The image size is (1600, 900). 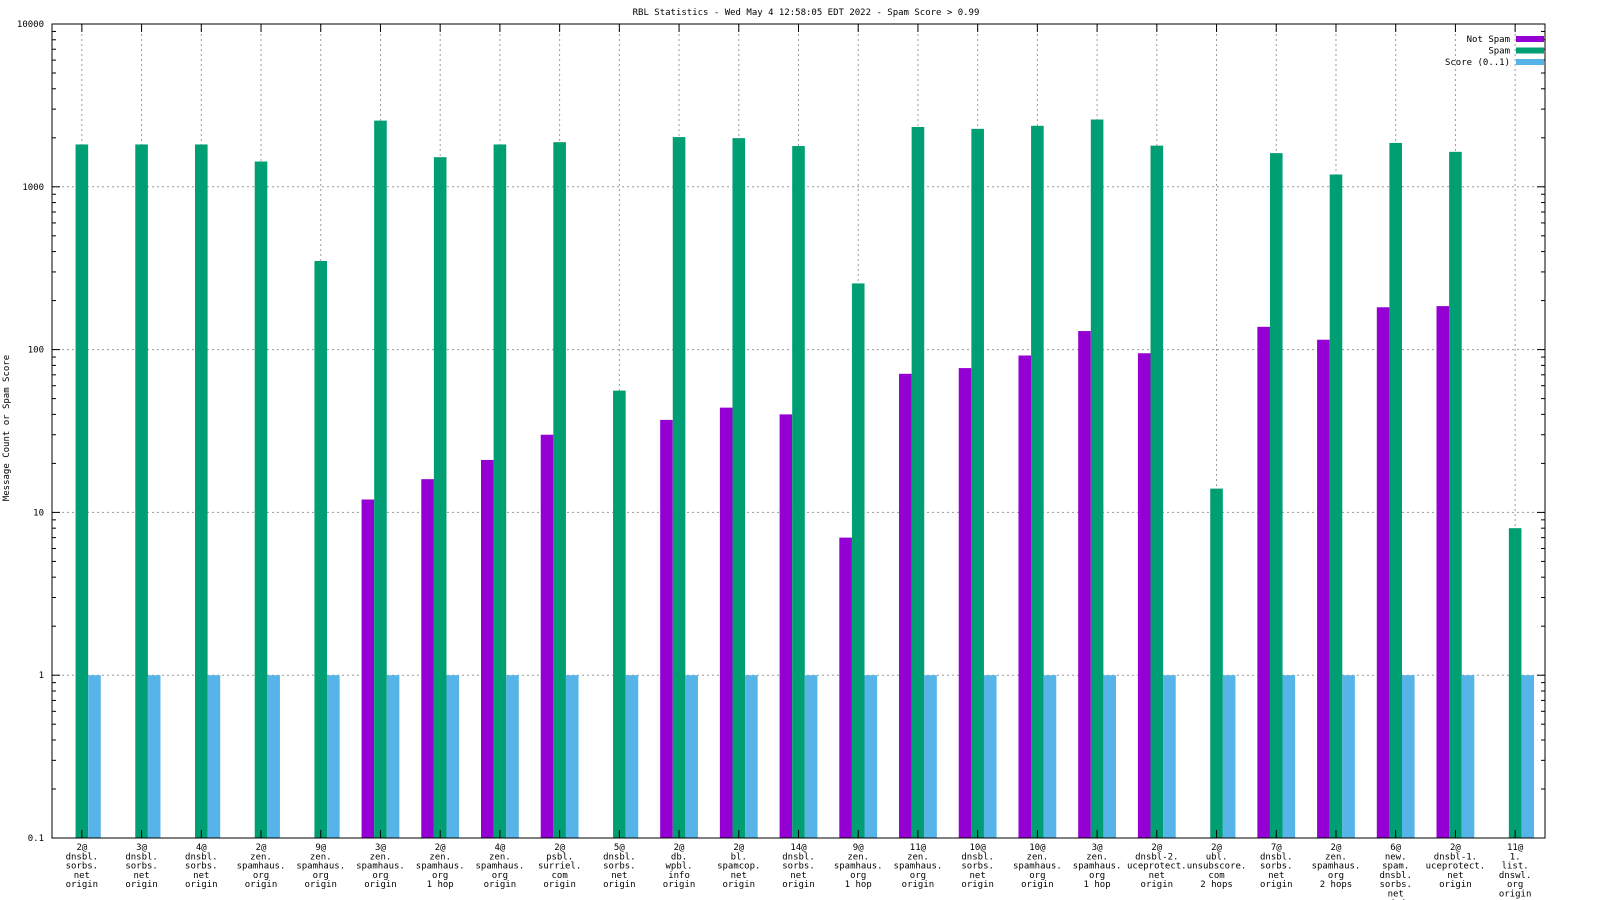 What do you see at coordinates (918, 866) in the screenshot?
I see `x-tick-label: 11@ zen. spamhaus. org origin` at bounding box center [918, 866].